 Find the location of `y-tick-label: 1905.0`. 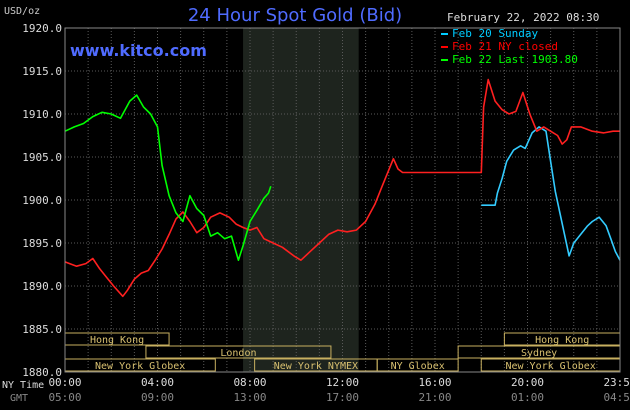

y-tick-label: 1905.0 is located at coordinates (42, 157).